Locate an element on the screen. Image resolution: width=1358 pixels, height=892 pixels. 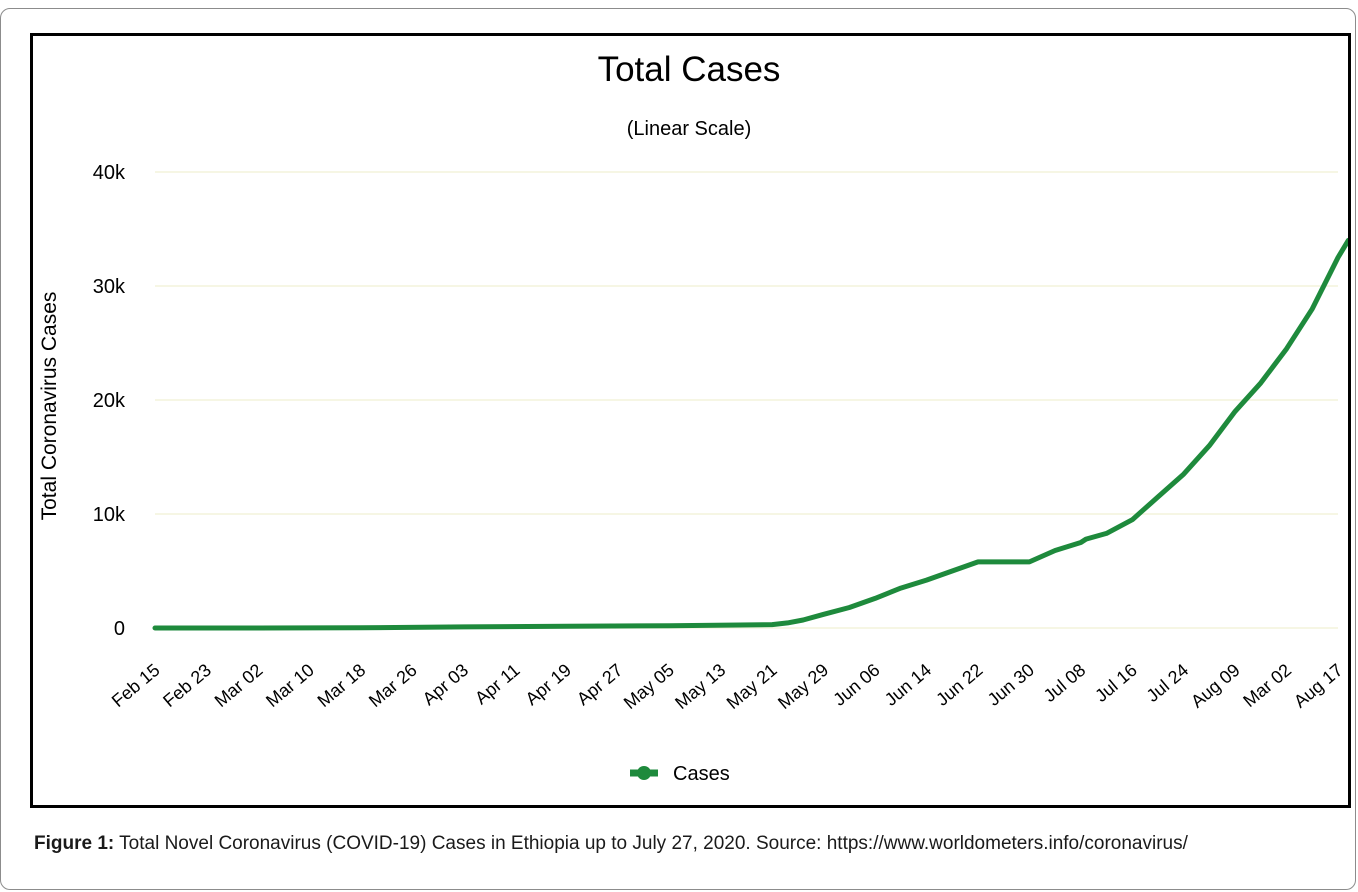
x-tick-label: Apr 11 is located at coordinates (497, 684).